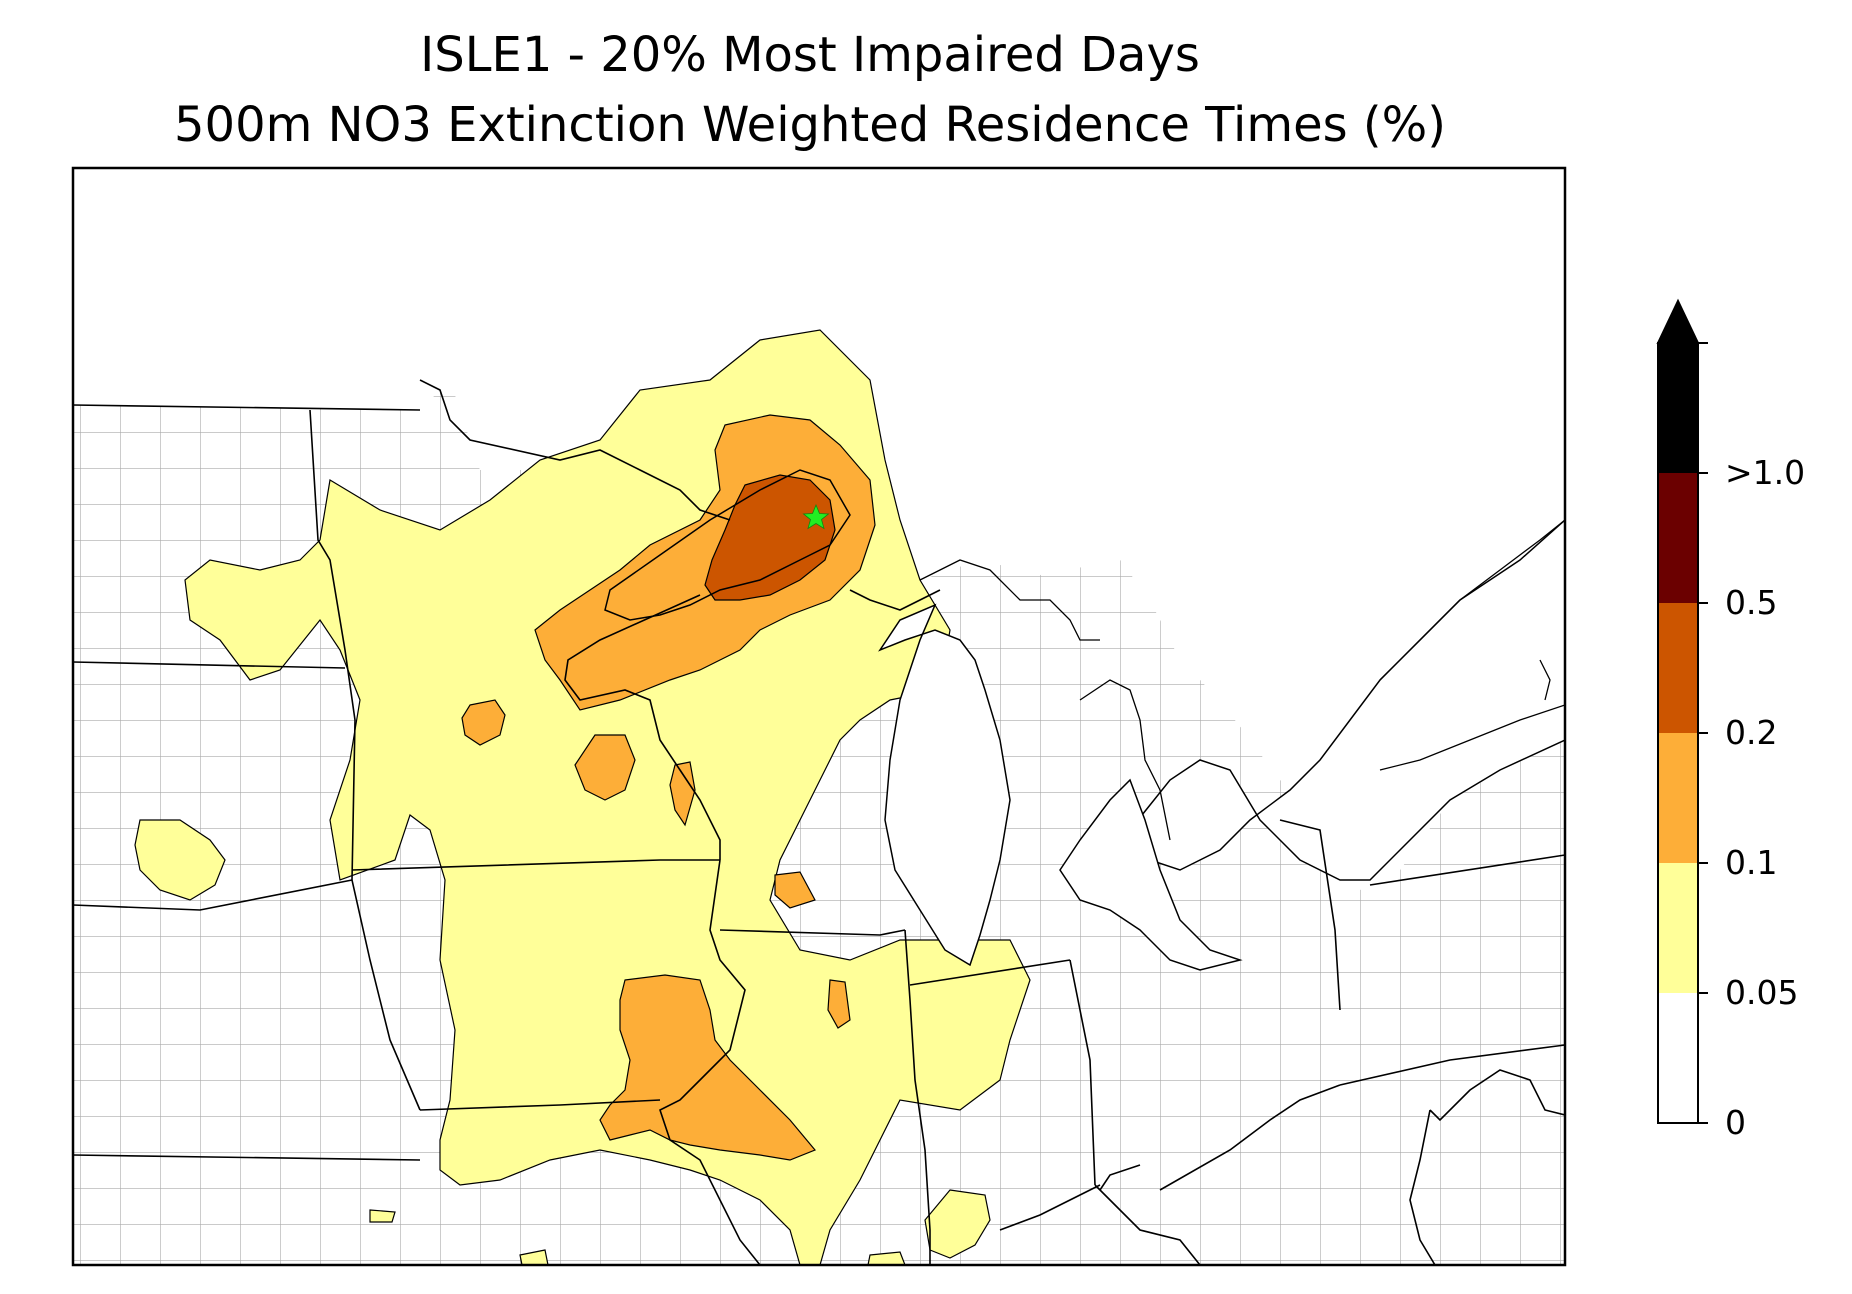  Describe the element at coordinates (770, 537) in the screenshot. I see `contour-band-0.2` at that location.